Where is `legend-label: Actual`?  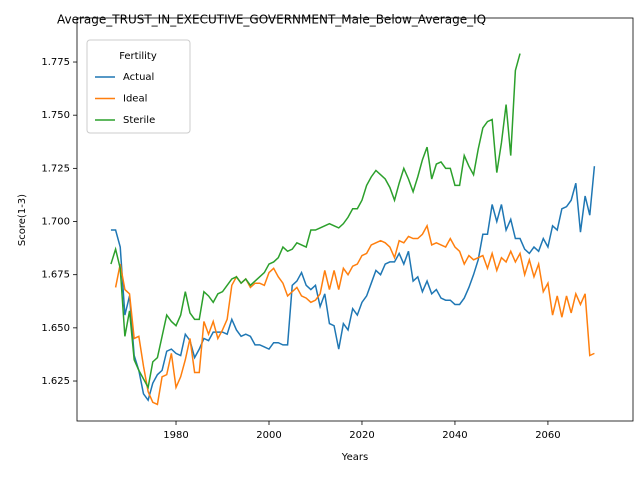 legend-label: Actual is located at coordinates (138, 77).